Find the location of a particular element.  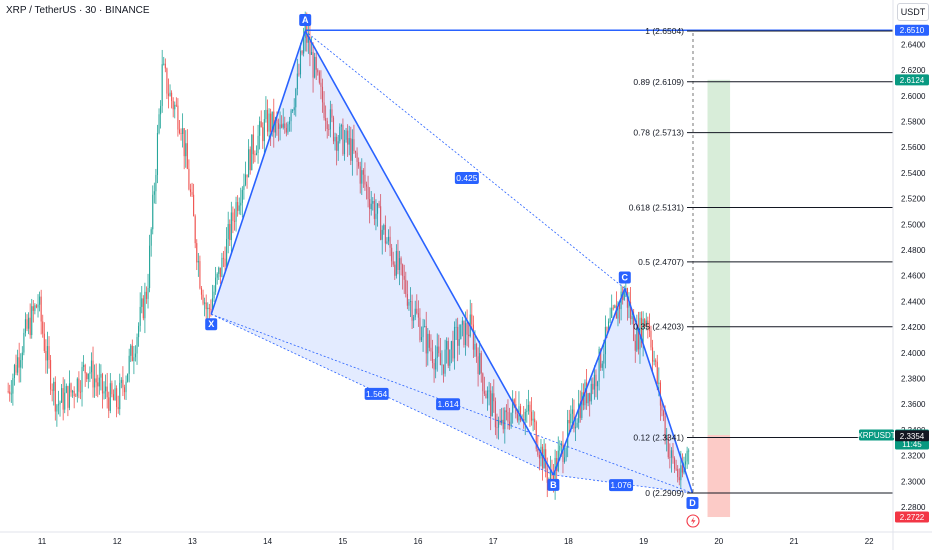

time-tick-label: 16 is located at coordinates (418, 541).